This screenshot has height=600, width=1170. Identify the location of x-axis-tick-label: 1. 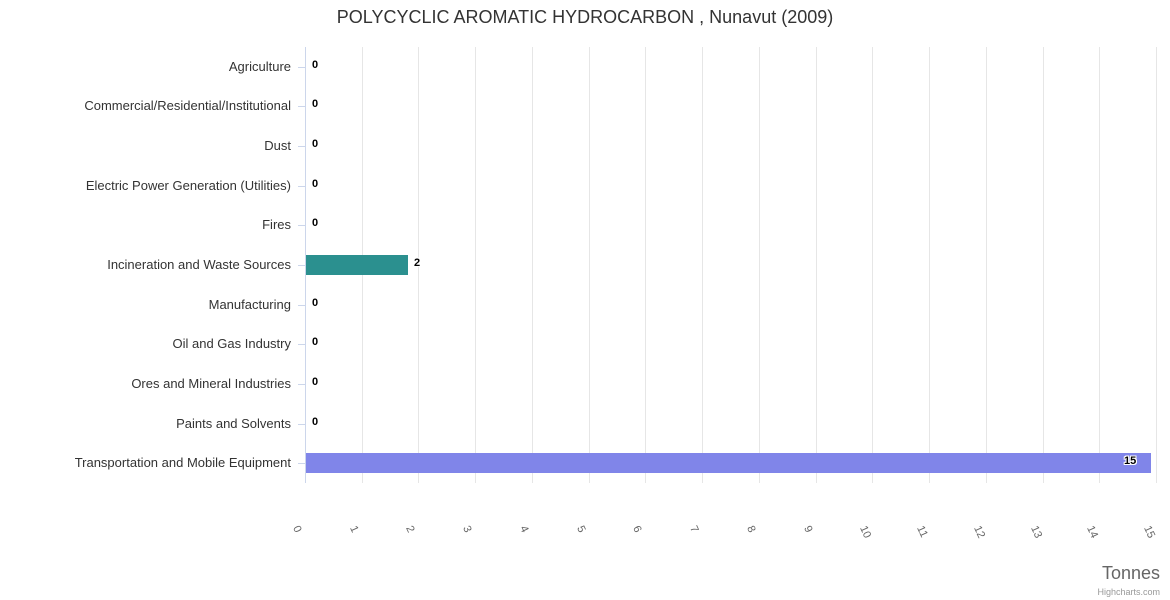
(353, 529).